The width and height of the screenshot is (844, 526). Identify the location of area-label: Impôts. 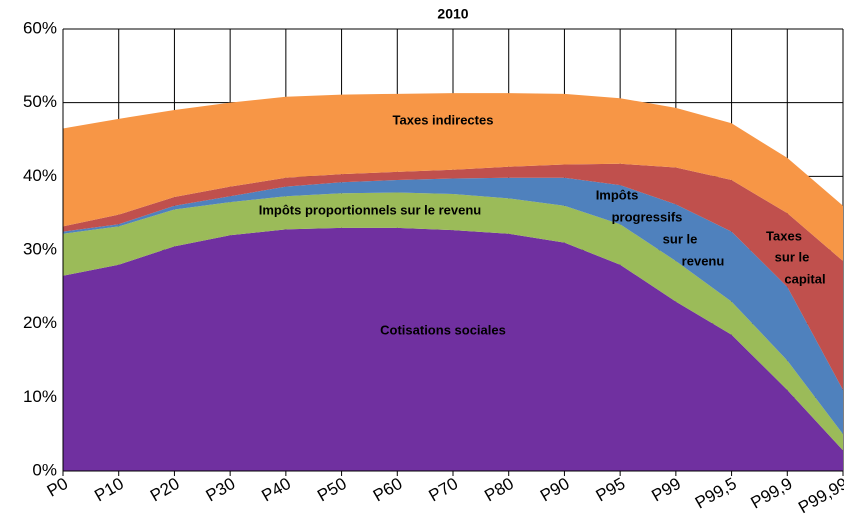
(617, 194).